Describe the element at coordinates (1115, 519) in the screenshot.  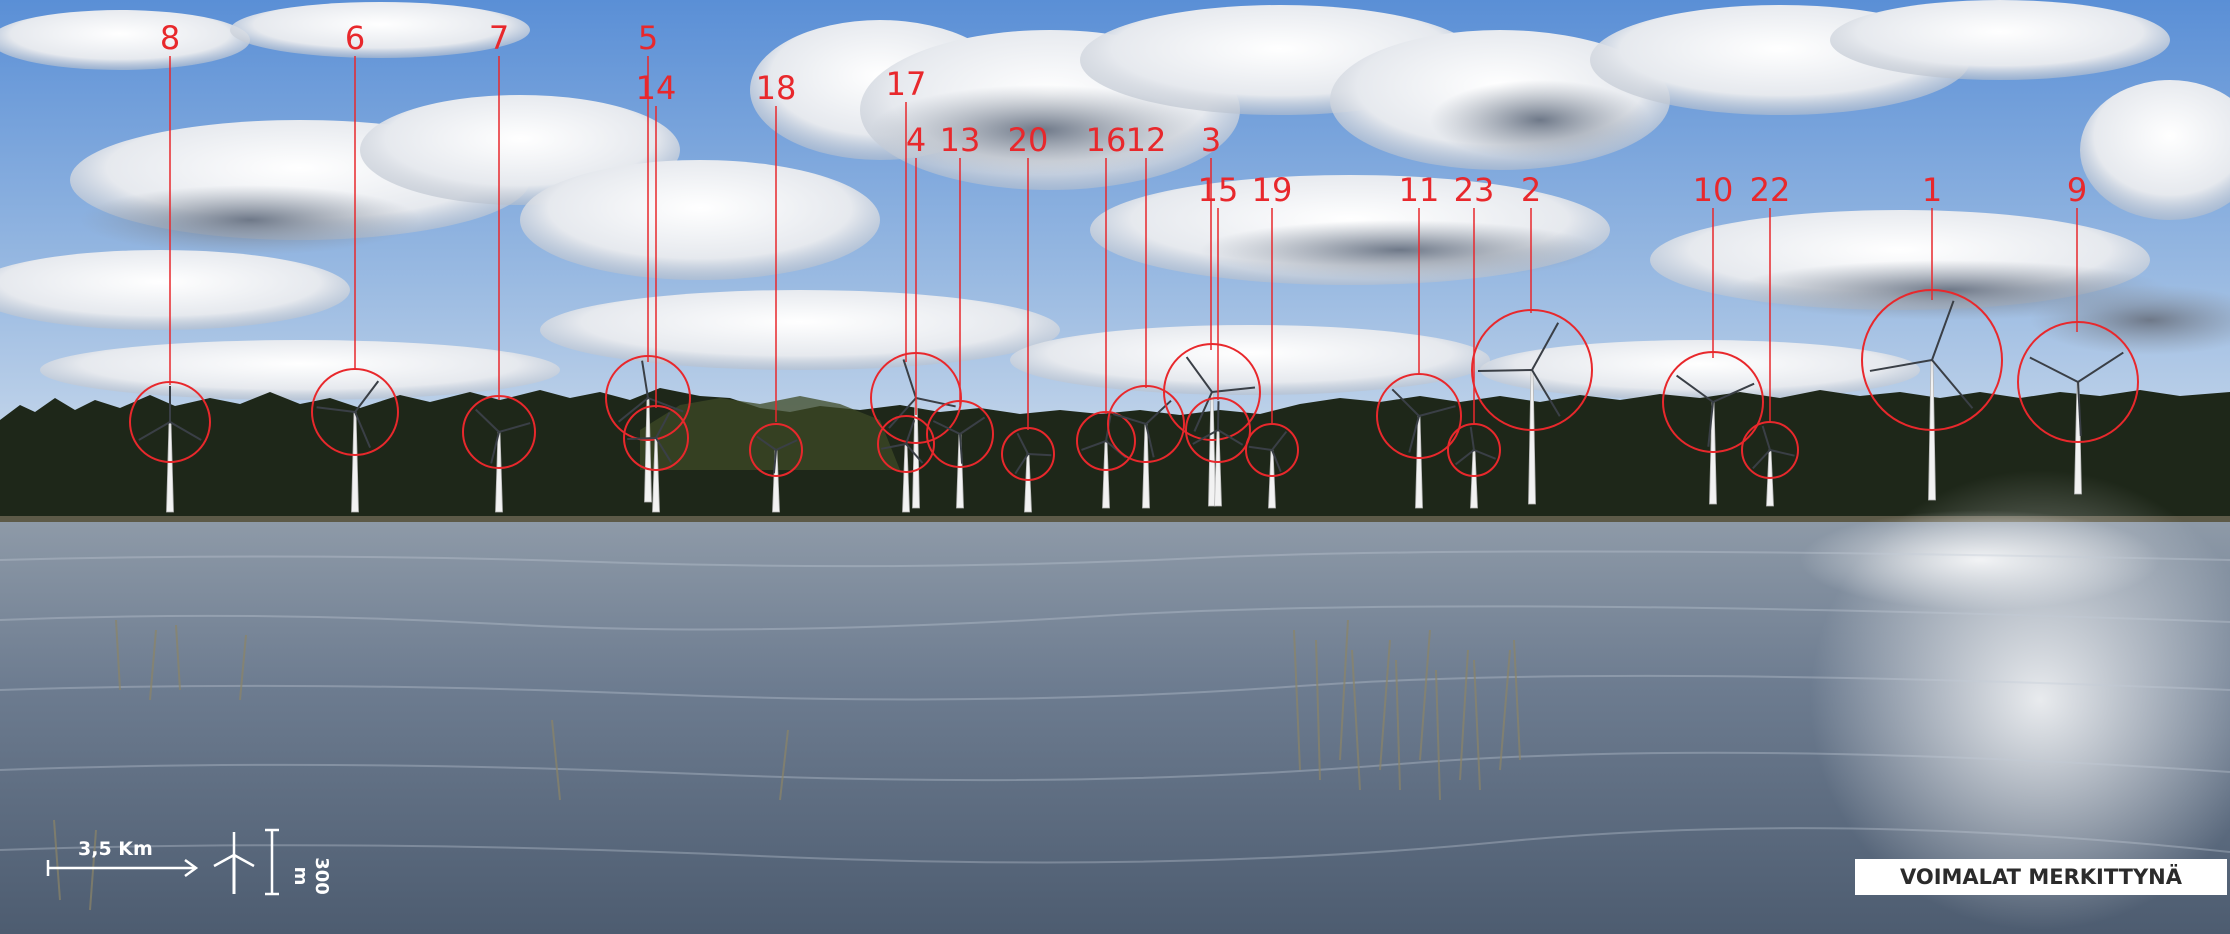
I see `shoreline` at that location.